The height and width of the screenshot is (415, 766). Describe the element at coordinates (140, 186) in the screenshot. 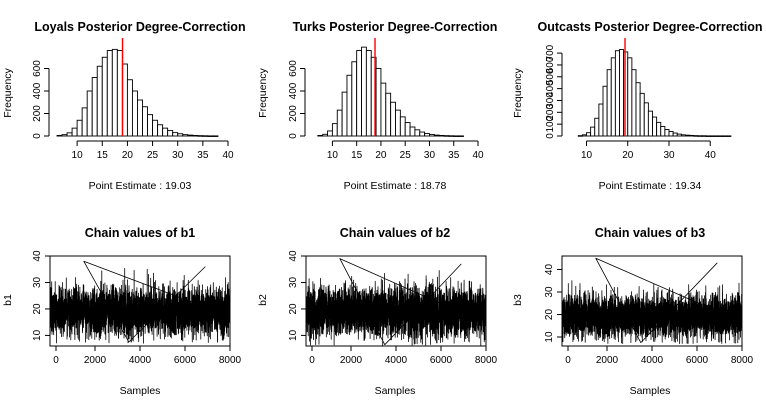

I see `x-axis-label: Point Estimate : 19.03` at that location.